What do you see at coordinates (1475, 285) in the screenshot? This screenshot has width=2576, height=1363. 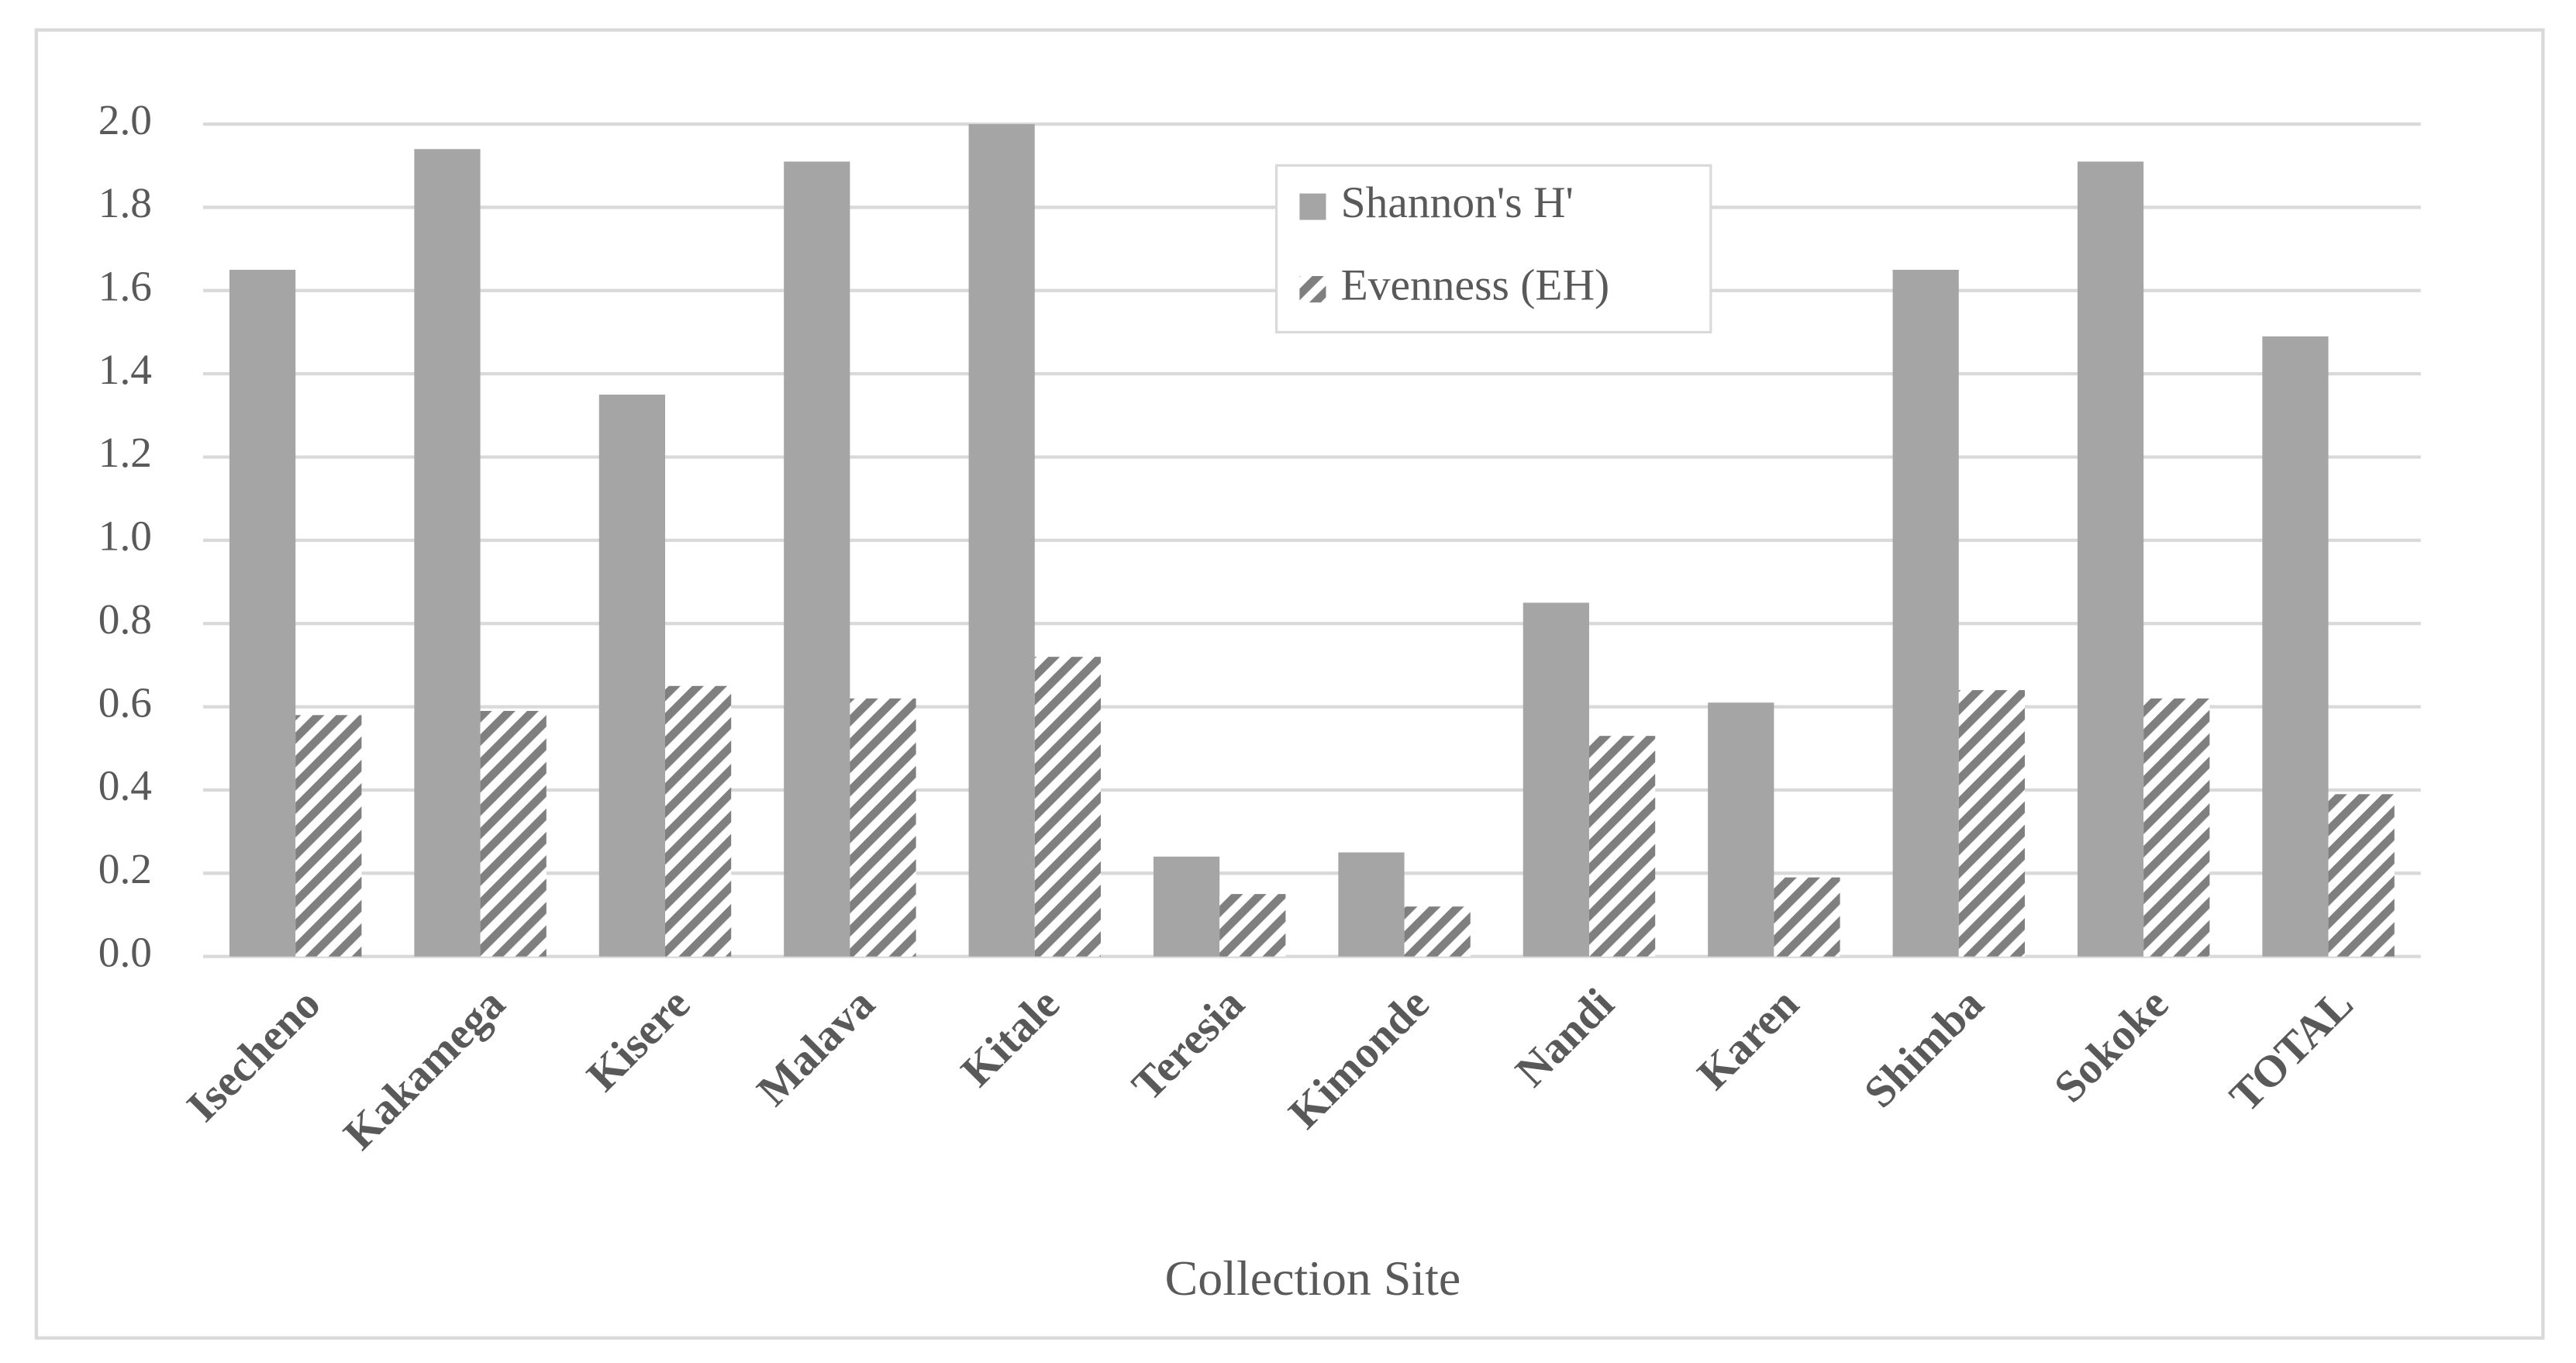 I see `legend-label: Evenness (EH)` at bounding box center [1475, 285].